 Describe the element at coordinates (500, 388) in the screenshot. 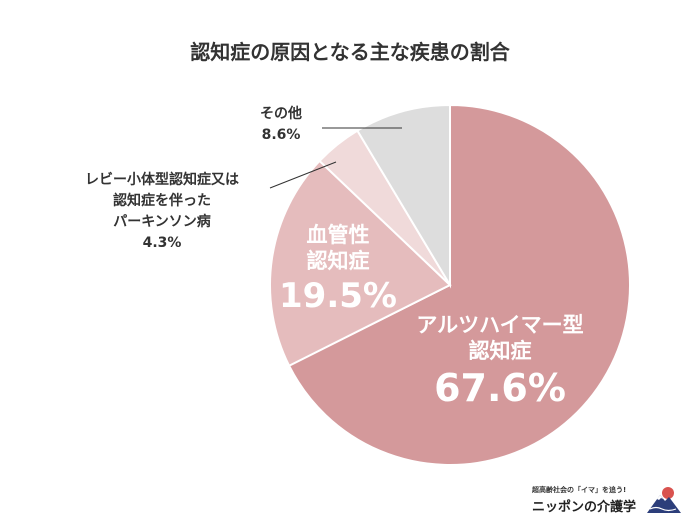

I see `label-alzheimer-pct: 67.6%` at that location.